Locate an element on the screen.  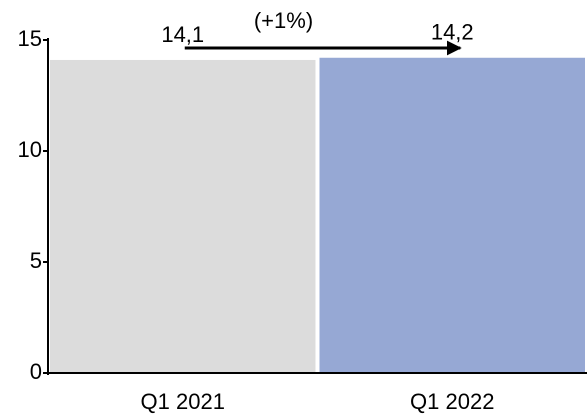
annotation: (+1%) is located at coordinates (283, 20).